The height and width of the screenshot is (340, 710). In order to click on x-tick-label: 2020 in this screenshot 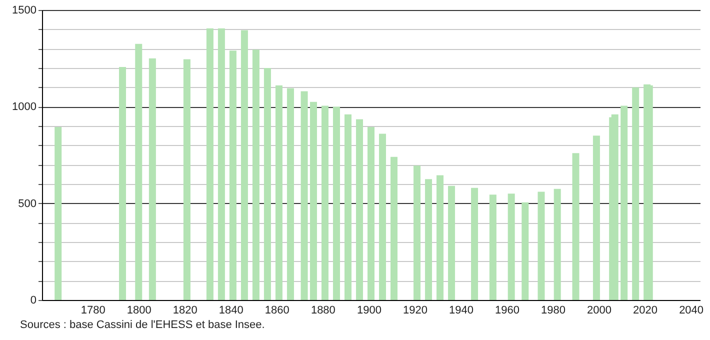, I will do `click(645, 310)`.